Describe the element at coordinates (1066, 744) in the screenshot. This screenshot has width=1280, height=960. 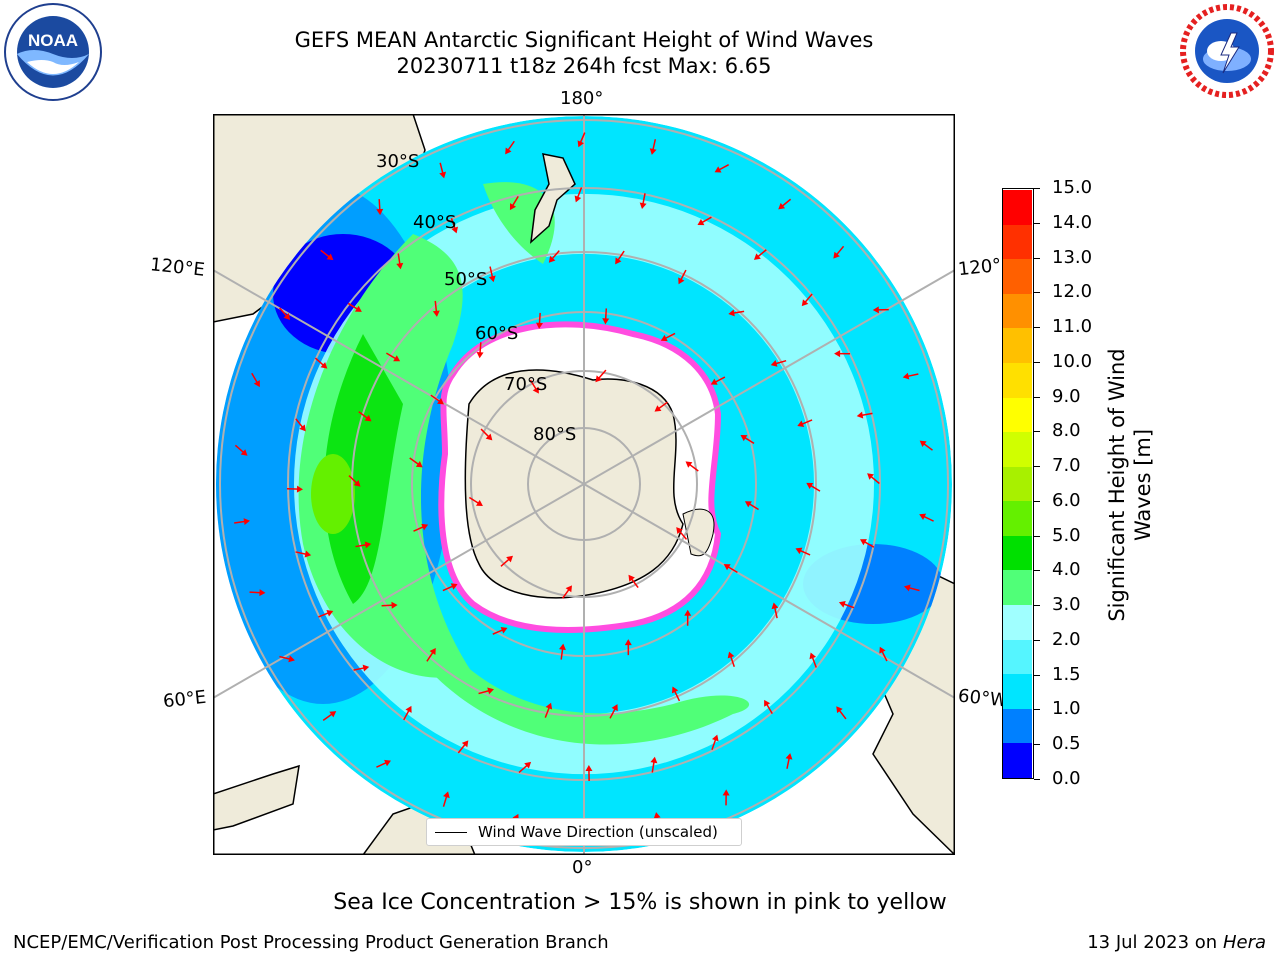
I see `colorbar-tick-label: 0.5` at that location.